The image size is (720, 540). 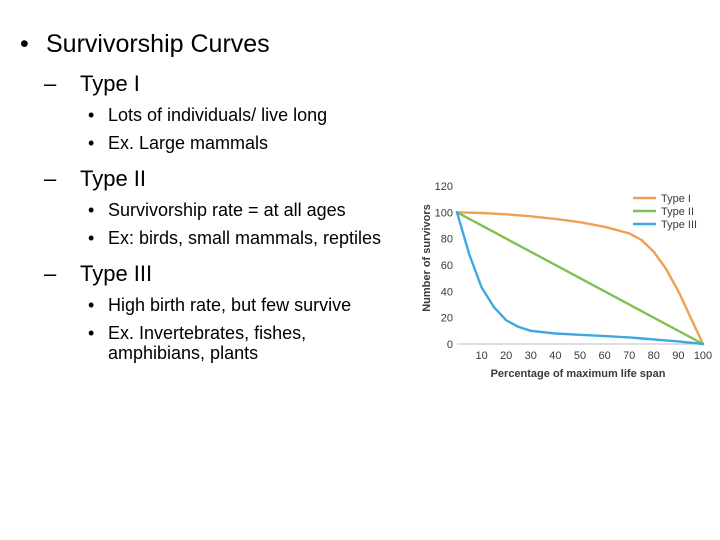 What do you see at coordinates (604, 356) in the screenshot?
I see `x-tick-label: 60` at bounding box center [604, 356].